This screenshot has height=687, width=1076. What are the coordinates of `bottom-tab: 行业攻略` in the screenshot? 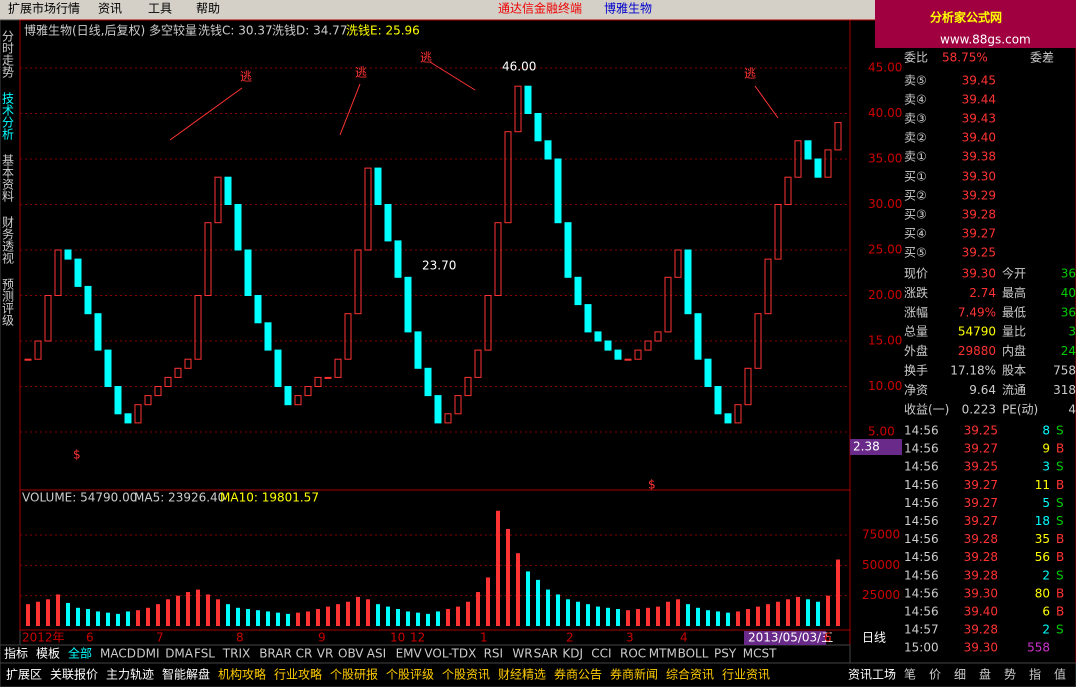 It's located at (298, 674).